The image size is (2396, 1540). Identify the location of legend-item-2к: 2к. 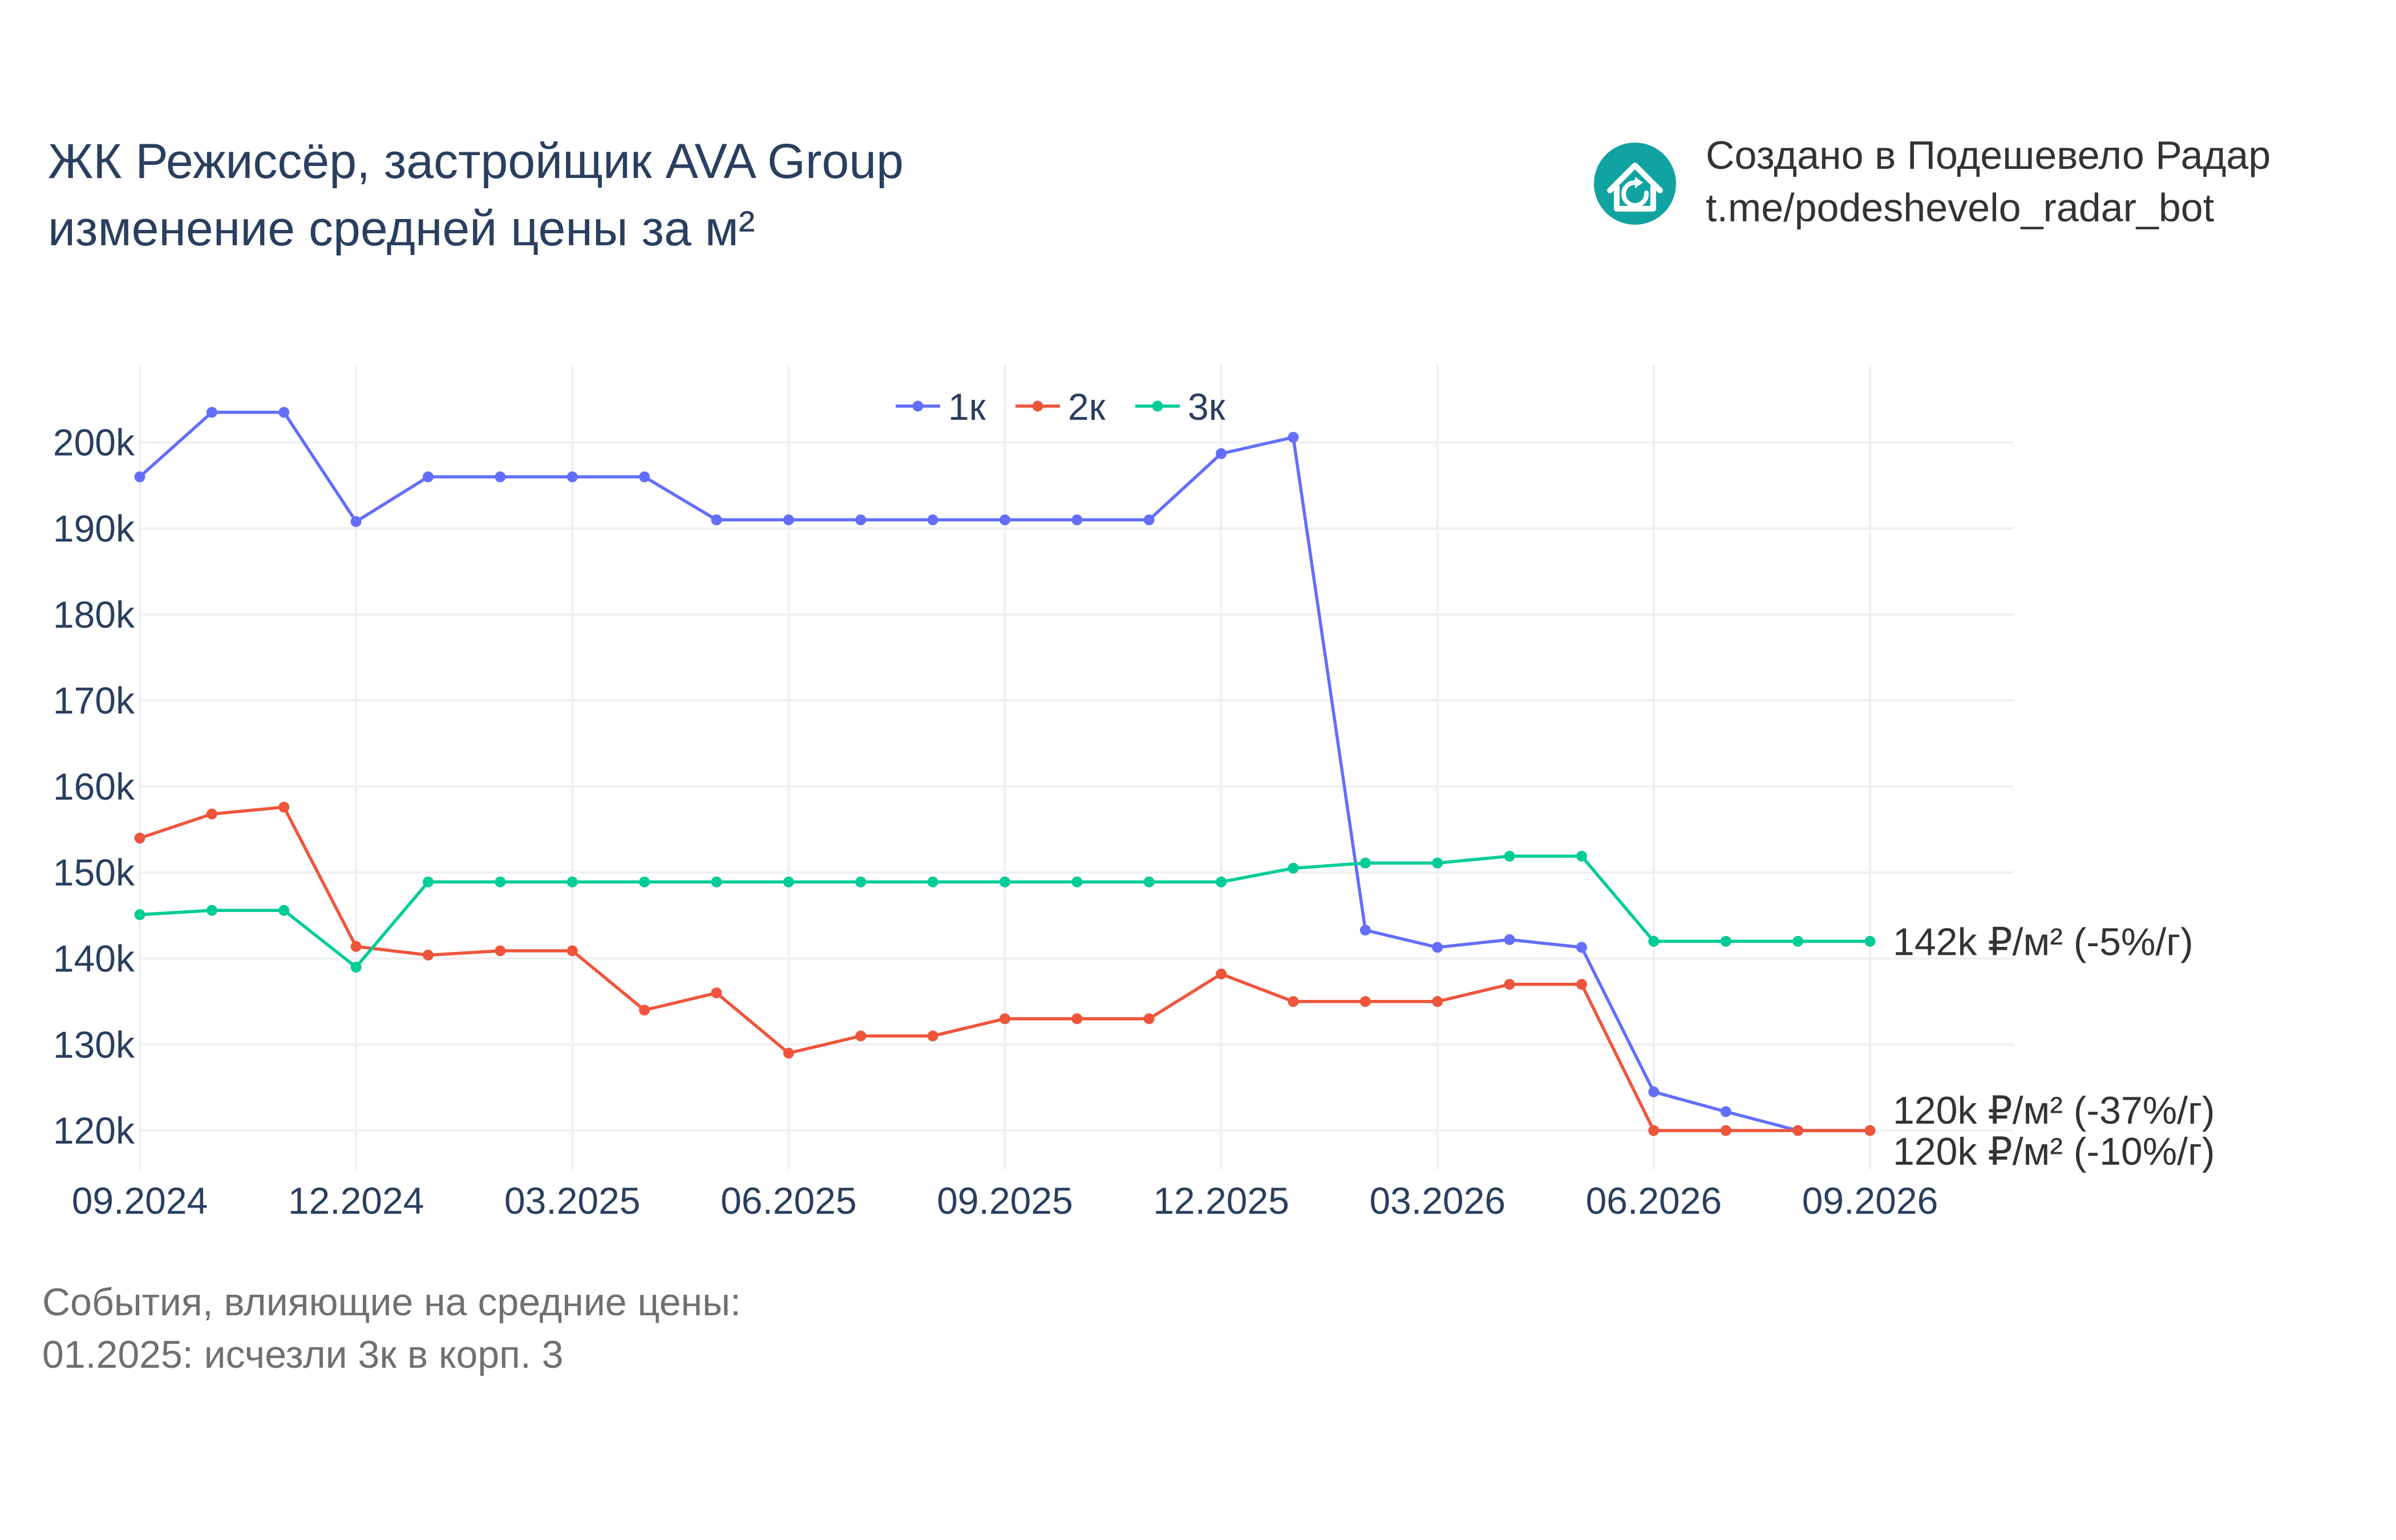
(1060, 407).